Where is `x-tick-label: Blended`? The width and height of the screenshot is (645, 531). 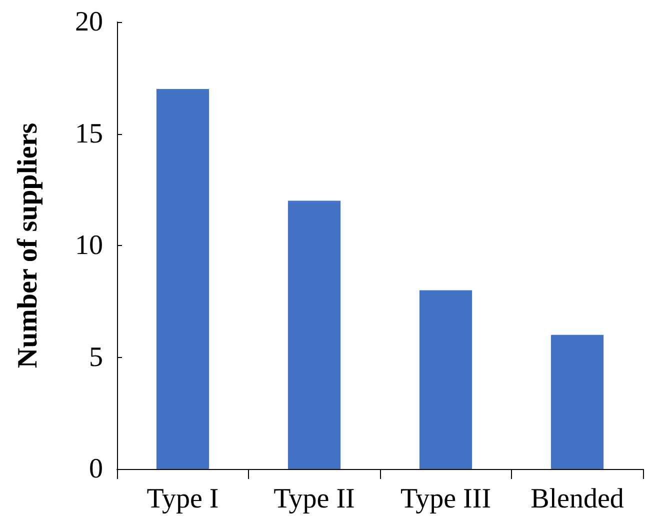
x-tick-label: Blended is located at coordinates (577, 499).